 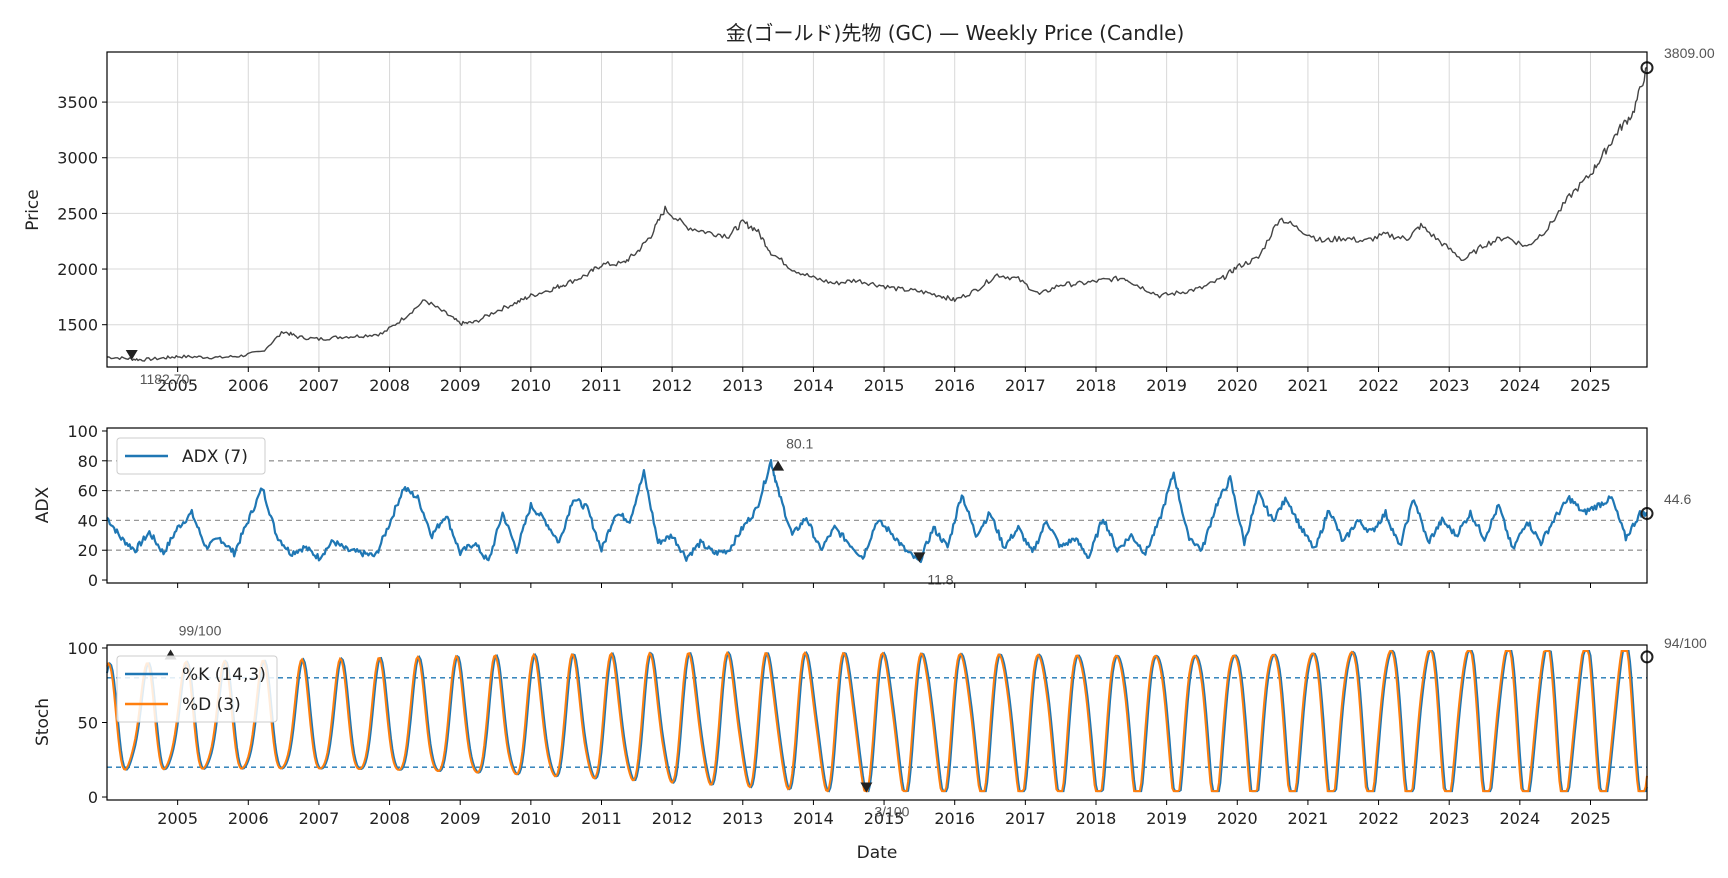 I want to click on k-series-line, so click(x=877, y=721).